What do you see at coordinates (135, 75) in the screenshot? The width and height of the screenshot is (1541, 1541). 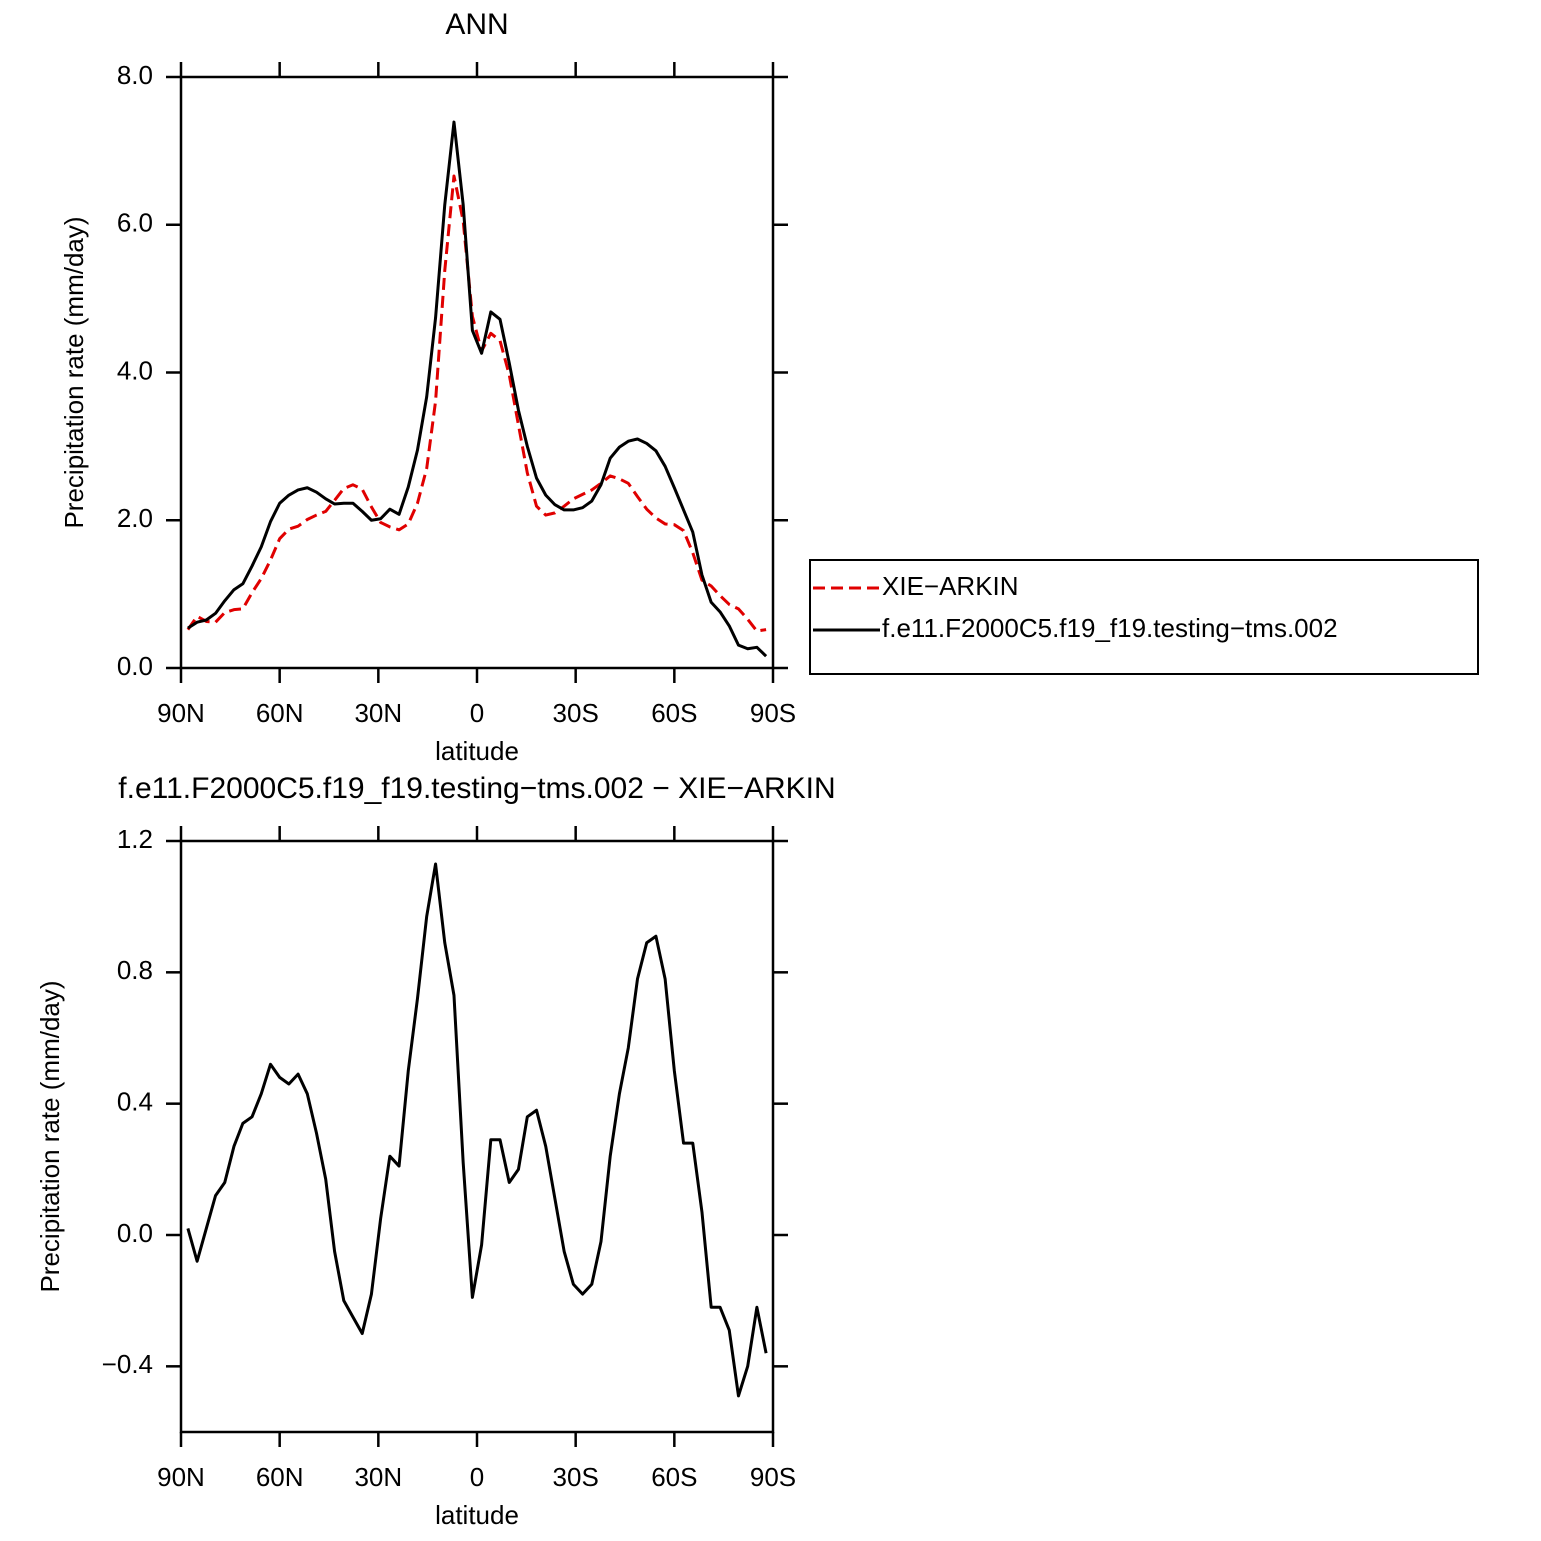 I see `y-tick-label: 8.0` at bounding box center [135, 75].